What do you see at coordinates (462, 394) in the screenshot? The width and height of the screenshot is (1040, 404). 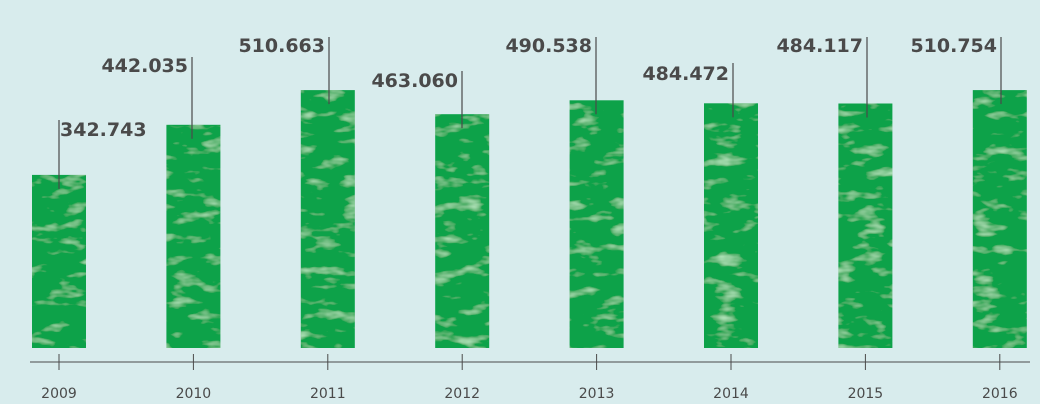 I see `x-tick-label: 2012` at bounding box center [462, 394].